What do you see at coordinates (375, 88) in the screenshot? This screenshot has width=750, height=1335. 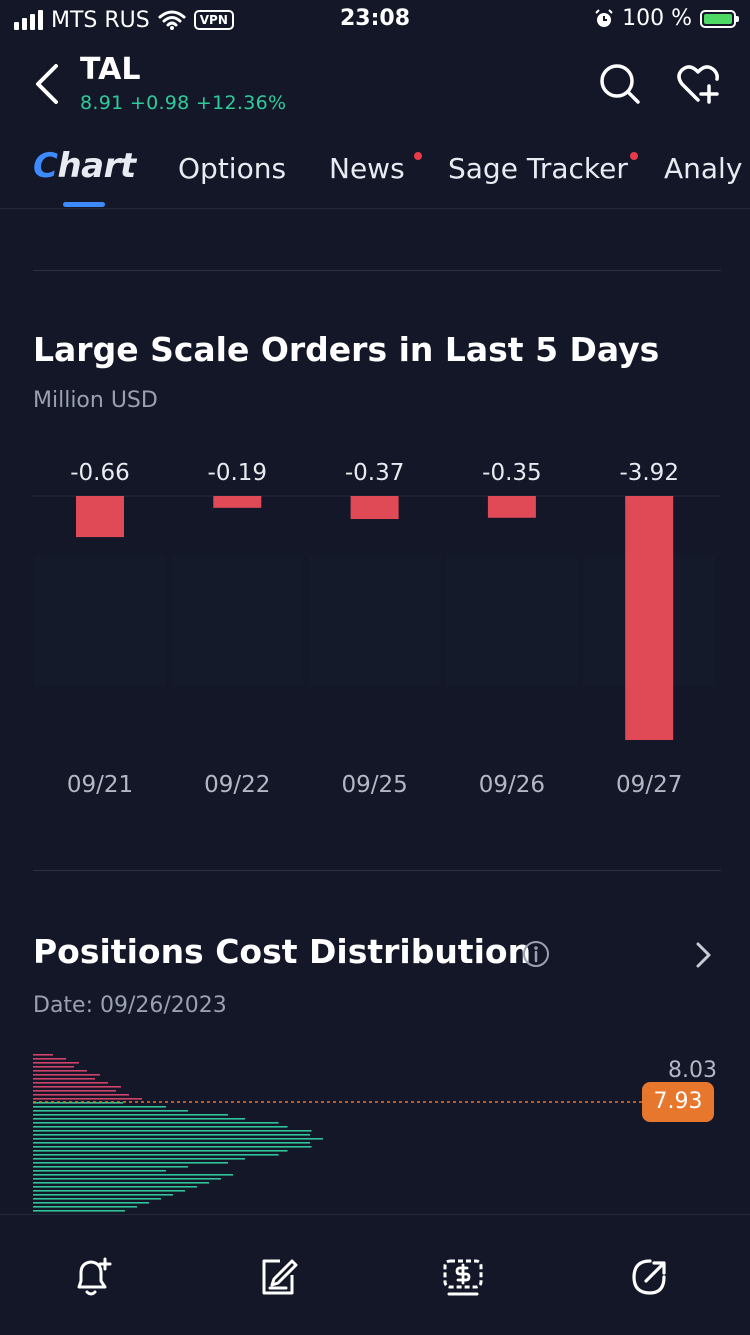 I see `stock-header: TAL 8.91 +0.98 +12.36%` at bounding box center [375, 88].